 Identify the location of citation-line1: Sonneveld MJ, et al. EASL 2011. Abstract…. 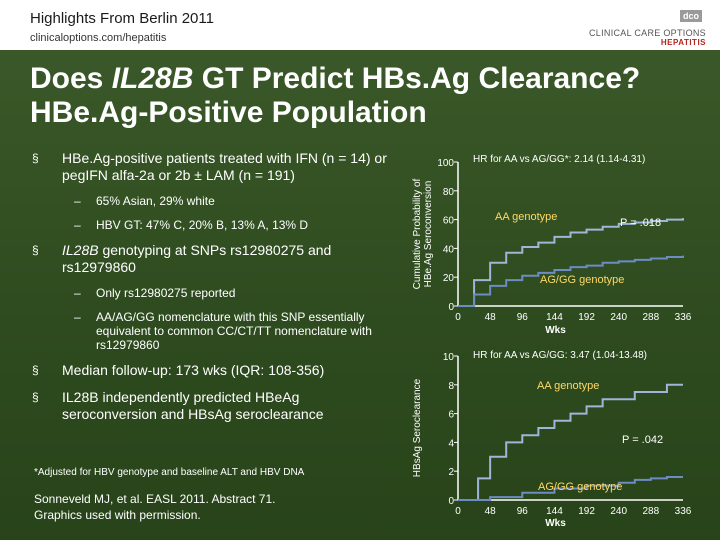
(155, 499).